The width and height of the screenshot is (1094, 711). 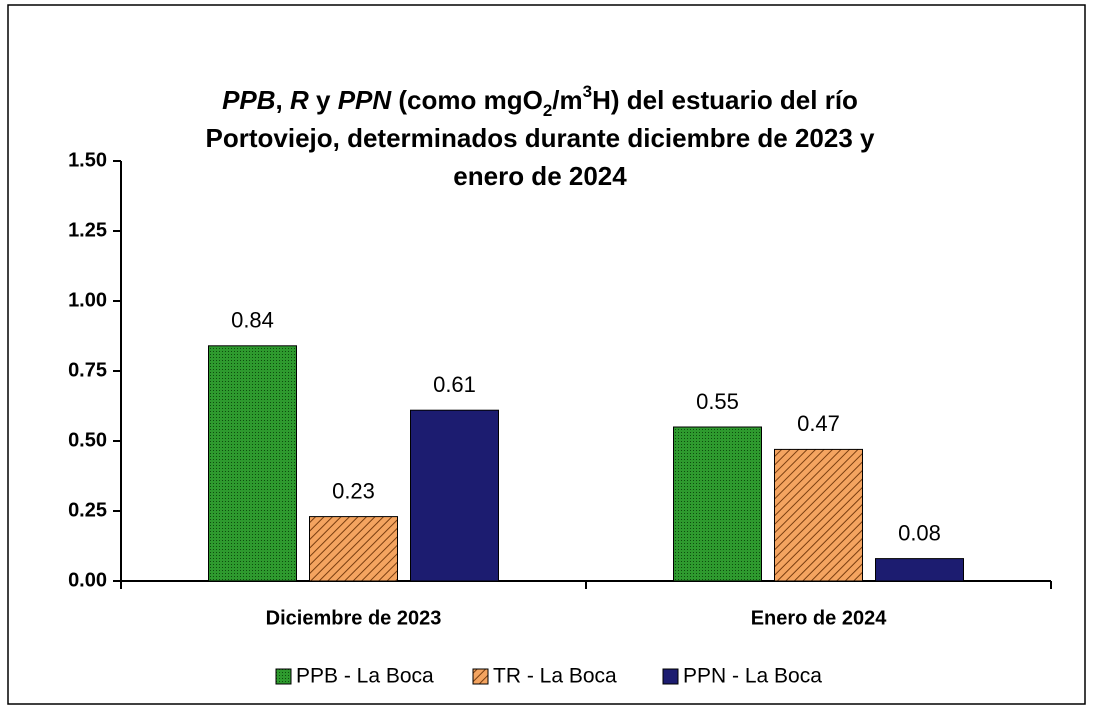 I want to click on data-label: 0.47, so click(x=818, y=423).